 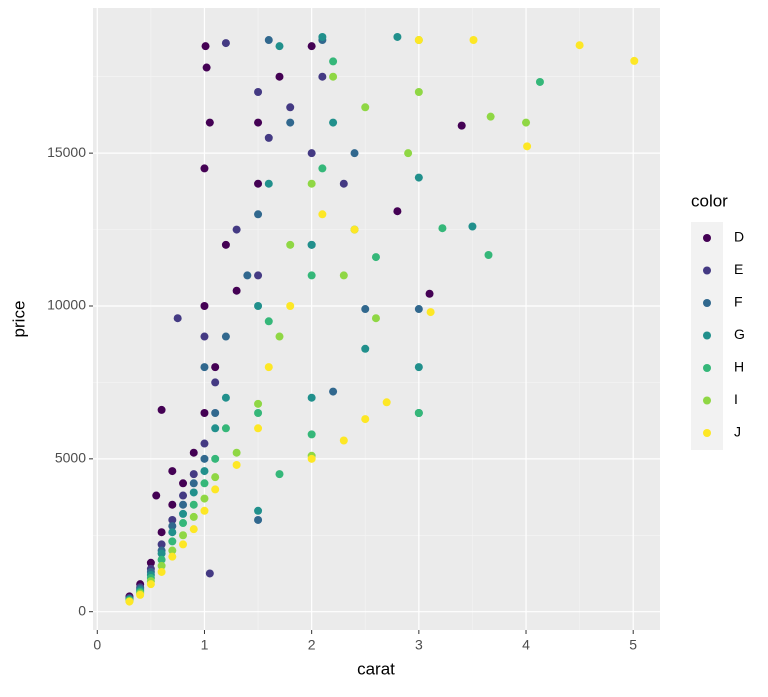 What do you see at coordinates (526, 645) in the screenshot?
I see `x-tick-label: 4` at bounding box center [526, 645].